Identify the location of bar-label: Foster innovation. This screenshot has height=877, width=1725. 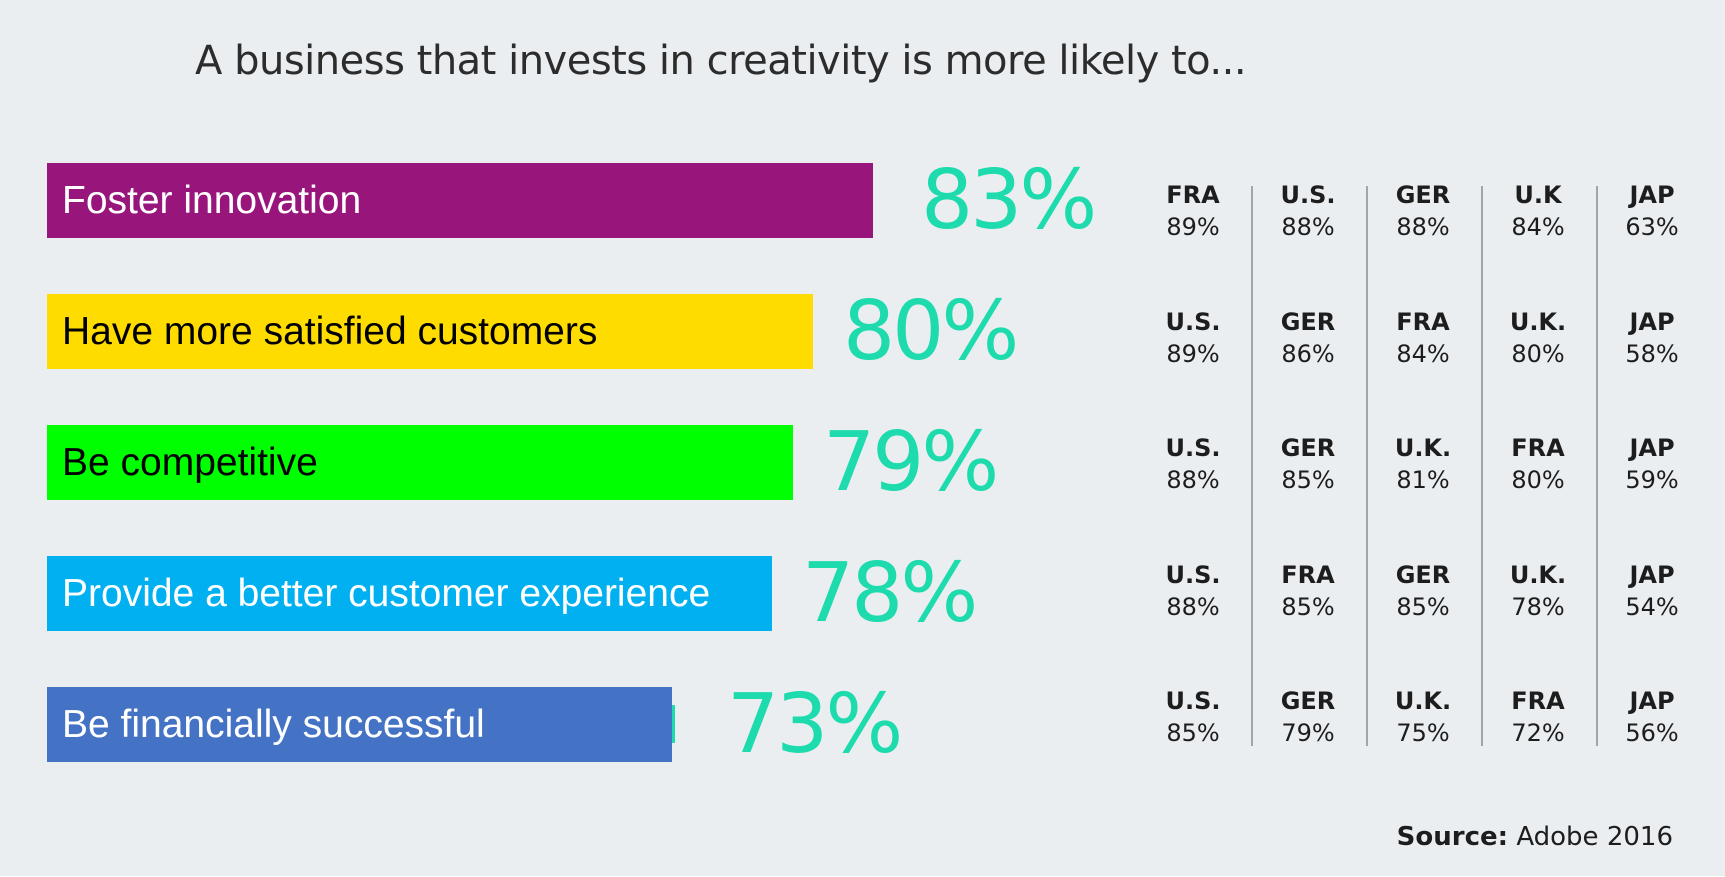
(212, 200).